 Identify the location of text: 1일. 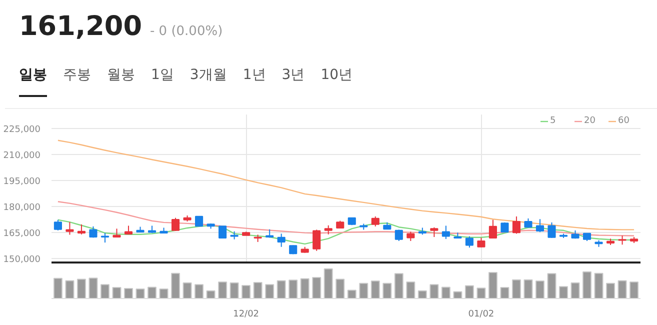
(162, 75).